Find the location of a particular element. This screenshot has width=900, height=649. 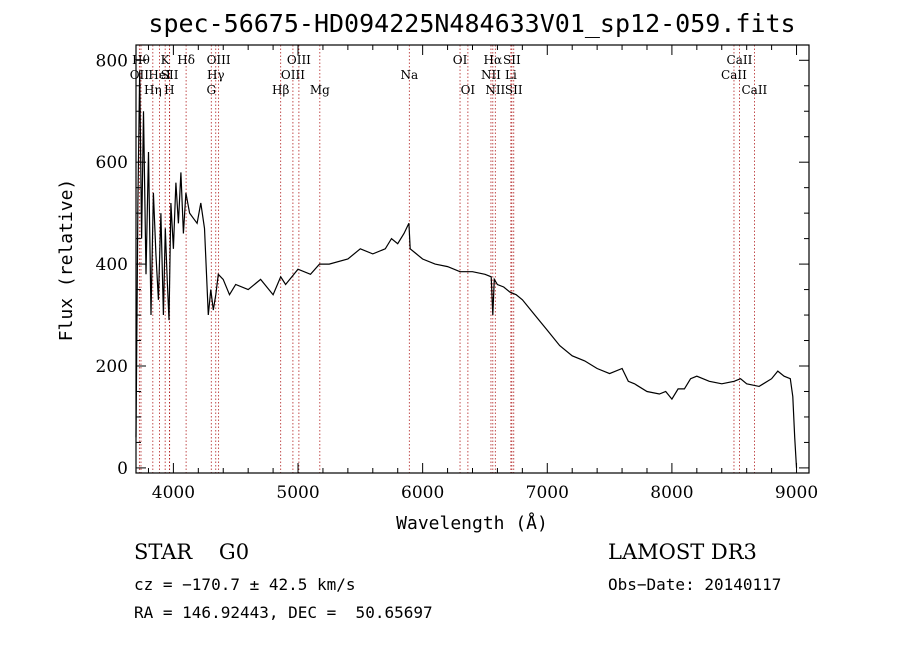

line-label-11: Hβ is located at coordinates (280, 90).